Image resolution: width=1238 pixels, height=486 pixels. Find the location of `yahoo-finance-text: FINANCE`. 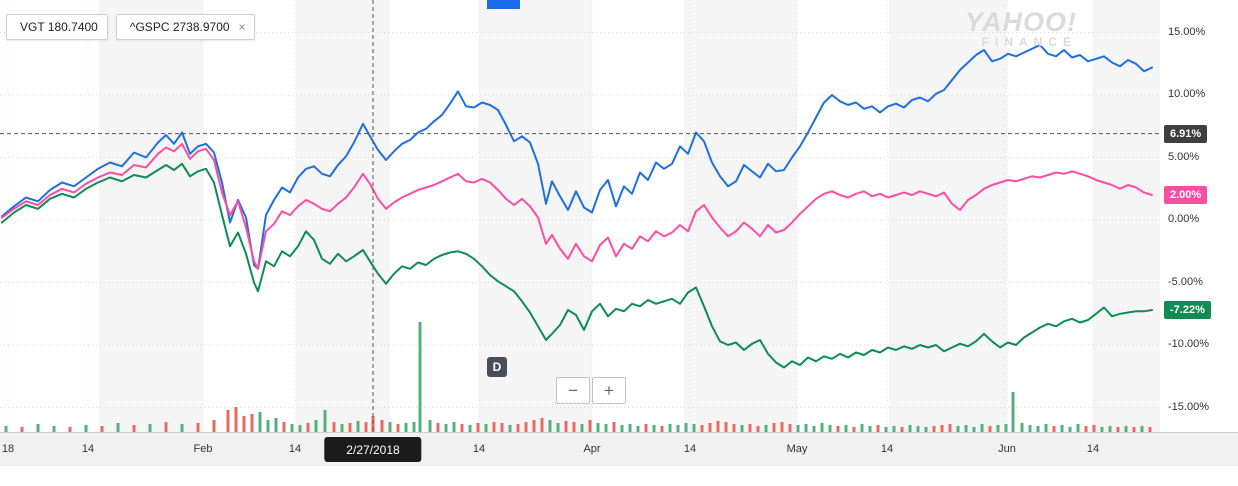

yahoo-finance-text: FINANCE is located at coordinates (1029, 42).